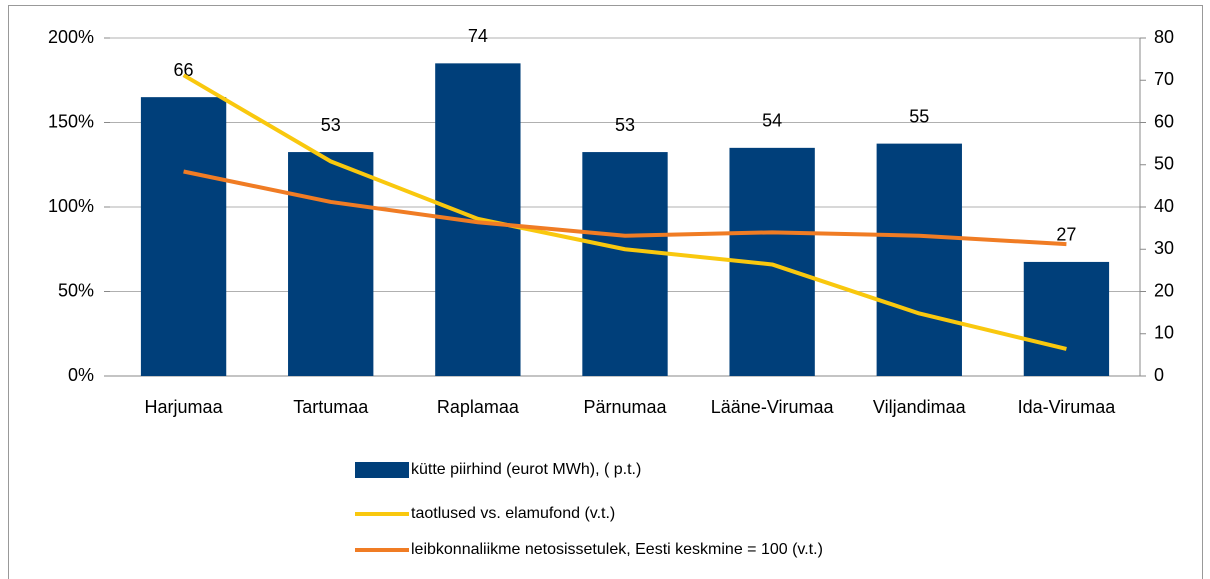  Describe the element at coordinates (1164, 37) in the screenshot. I see `y2-tick-label: 80` at that location.